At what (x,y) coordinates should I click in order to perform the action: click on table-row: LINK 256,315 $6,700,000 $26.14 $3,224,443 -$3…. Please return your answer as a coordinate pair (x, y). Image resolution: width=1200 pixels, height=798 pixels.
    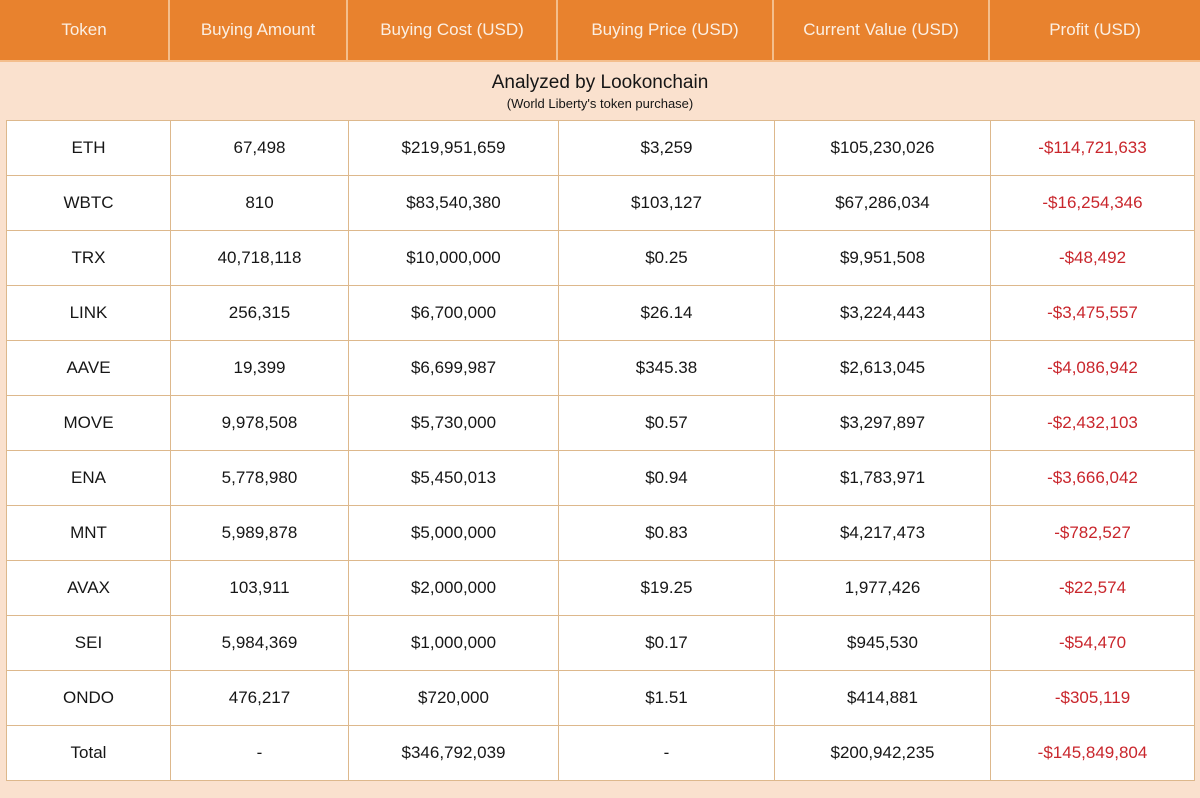
    Looking at the image, I should click on (600, 313).